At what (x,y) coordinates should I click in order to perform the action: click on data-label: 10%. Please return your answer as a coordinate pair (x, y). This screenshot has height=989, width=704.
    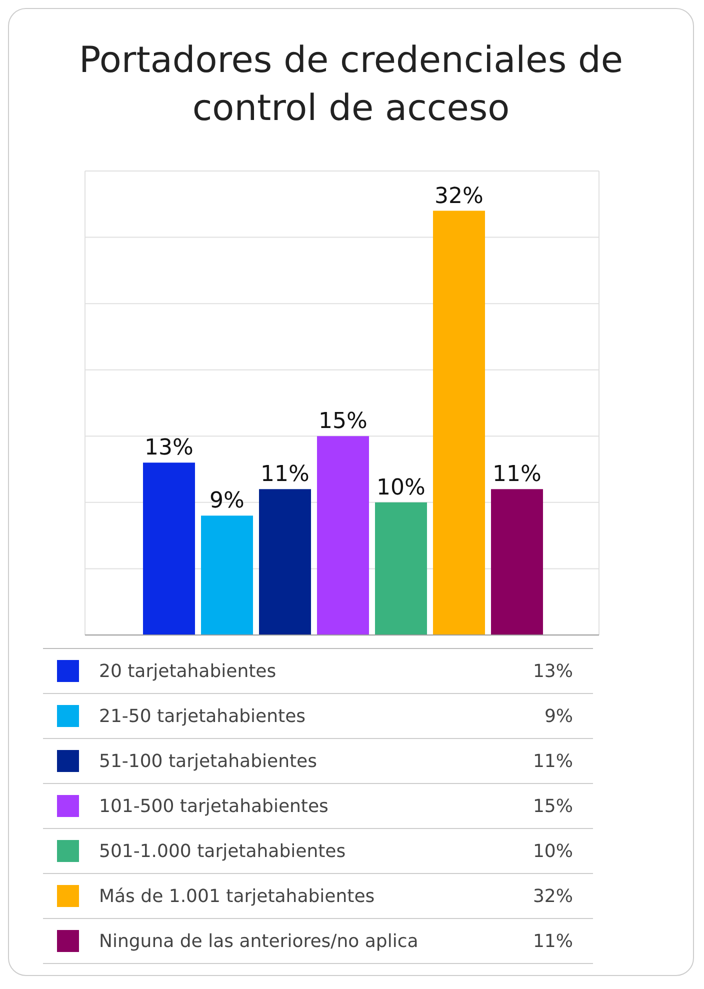
    Looking at the image, I should click on (401, 487).